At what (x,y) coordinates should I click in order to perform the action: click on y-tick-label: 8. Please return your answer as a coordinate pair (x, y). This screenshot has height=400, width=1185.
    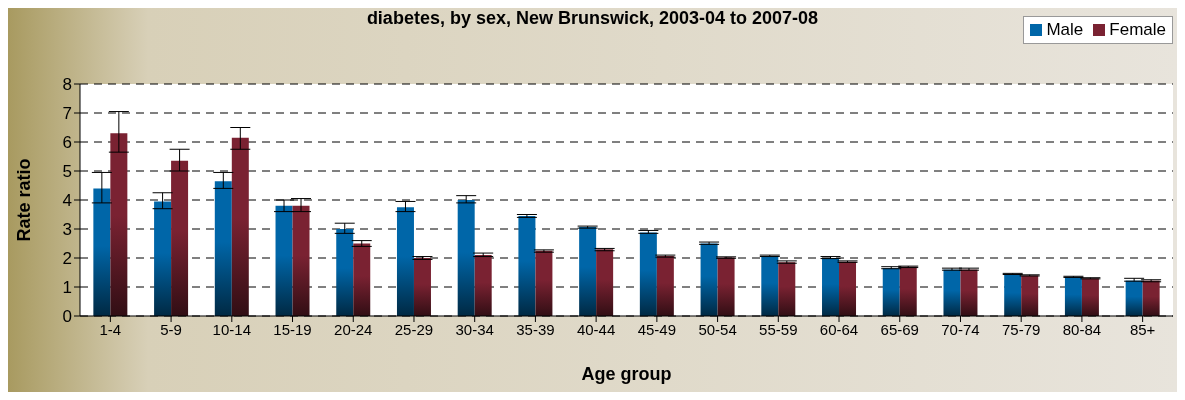
    Looking at the image, I should click on (67, 85).